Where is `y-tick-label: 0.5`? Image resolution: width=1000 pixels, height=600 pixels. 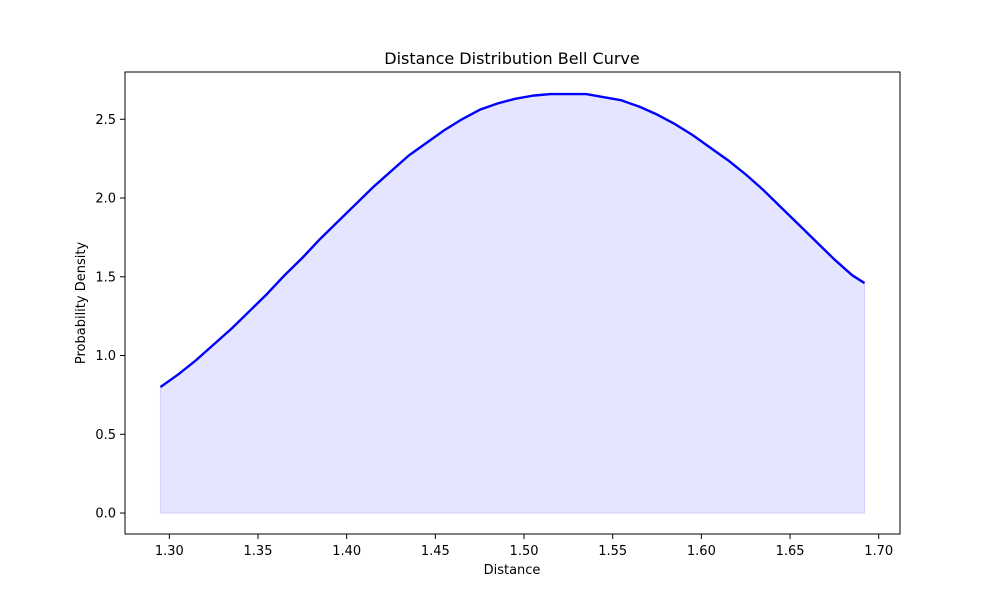 y-tick-label: 0.5 is located at coordinates (105, 435).